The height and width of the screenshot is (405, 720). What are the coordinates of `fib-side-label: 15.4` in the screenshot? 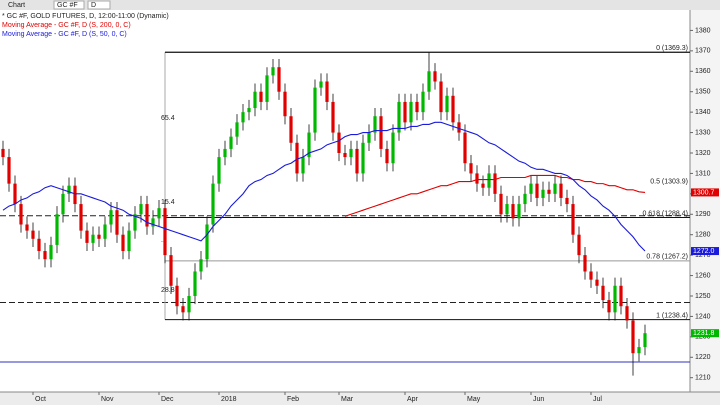 It's located at (168, 202).